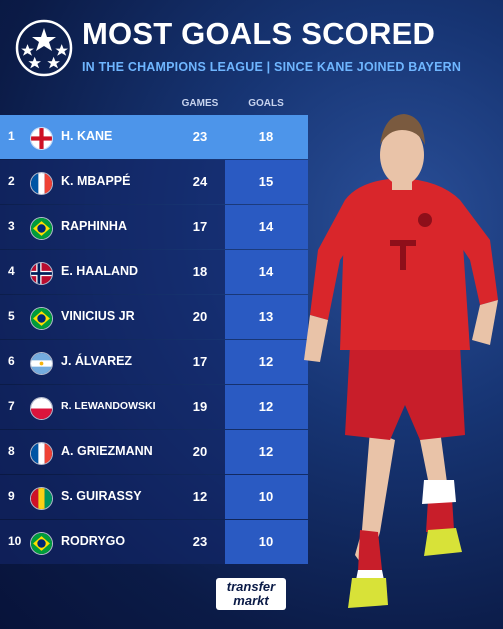  What do you see at coordinates (11, 451) in the screenshot?
I see `rank-number: 8` at bounding box center [11, 451].